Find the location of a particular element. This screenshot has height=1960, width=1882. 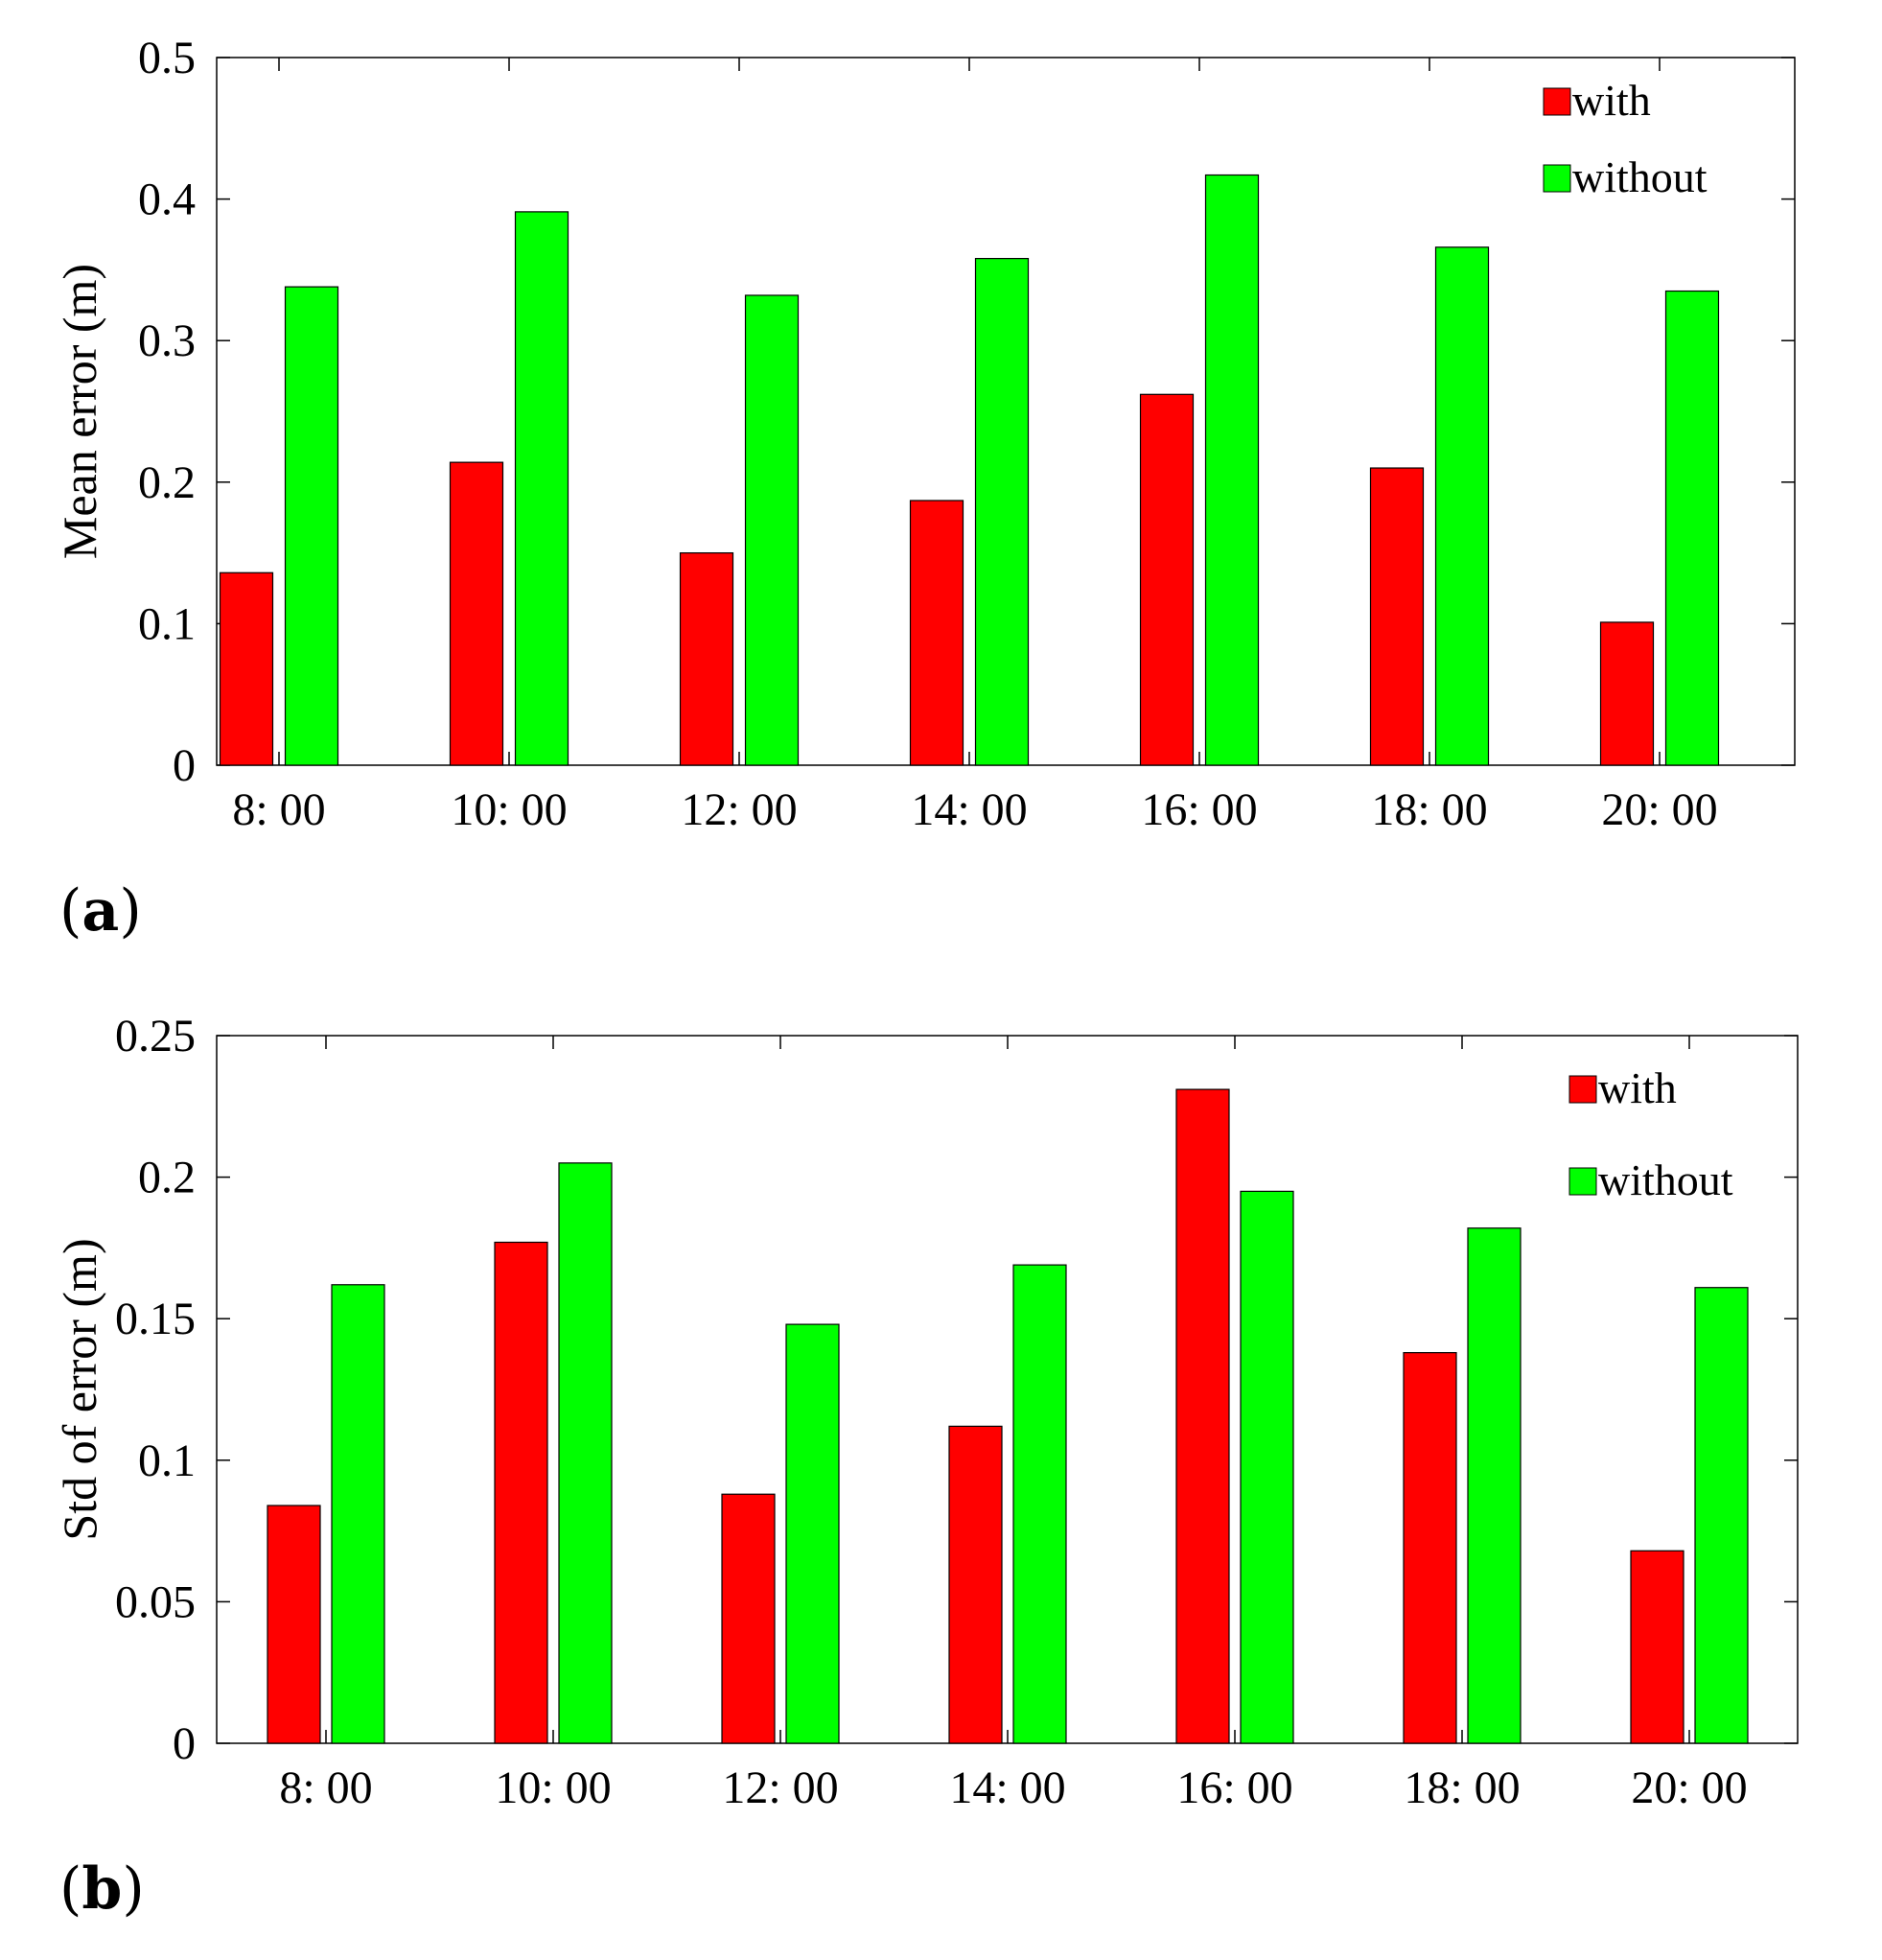

y-tick-label: 0.5 is located at coordinates (167, 58).